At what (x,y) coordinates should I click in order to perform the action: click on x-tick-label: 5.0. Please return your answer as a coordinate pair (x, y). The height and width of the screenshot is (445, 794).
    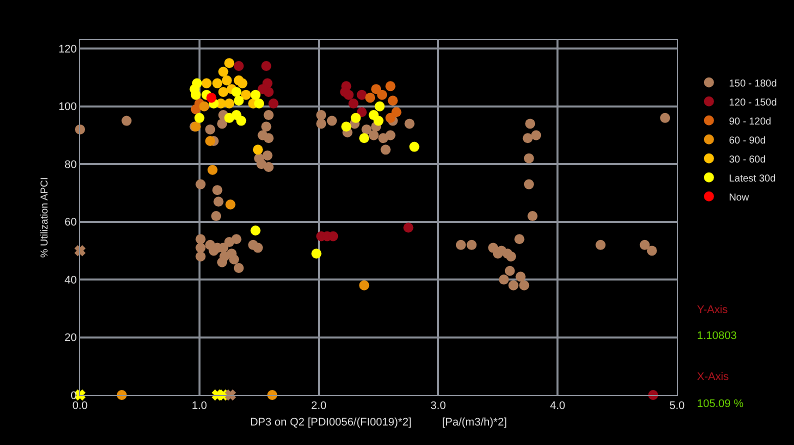
    Looking at the image, I should click on (677, 406).